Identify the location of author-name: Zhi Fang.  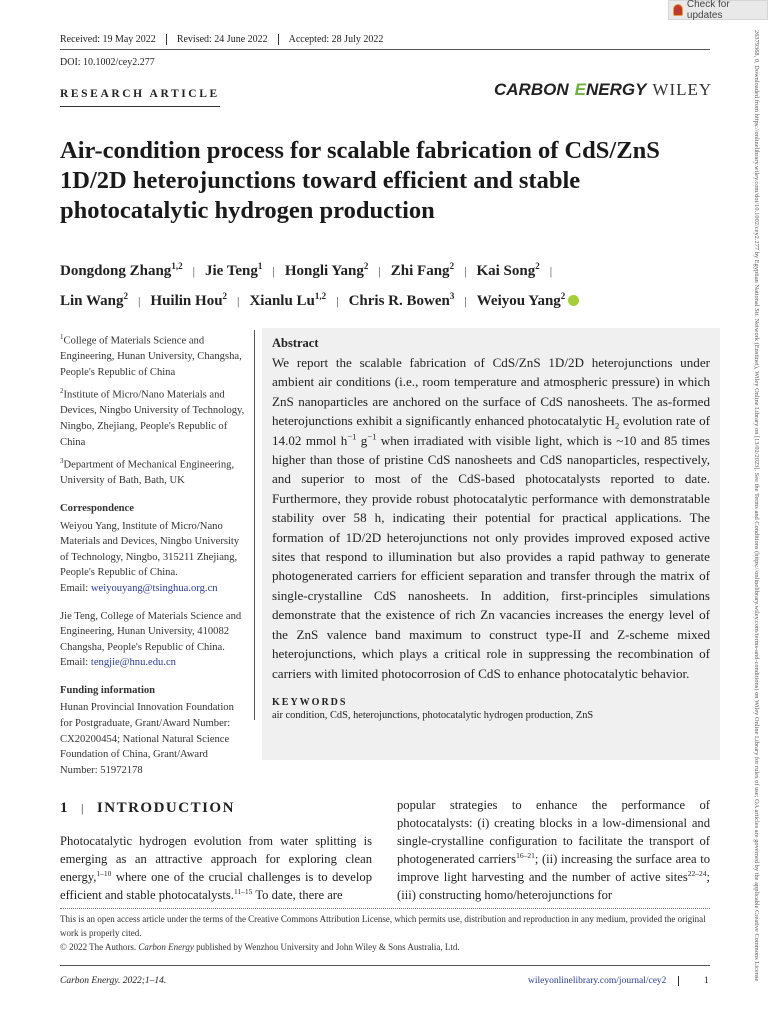
(420, 271).